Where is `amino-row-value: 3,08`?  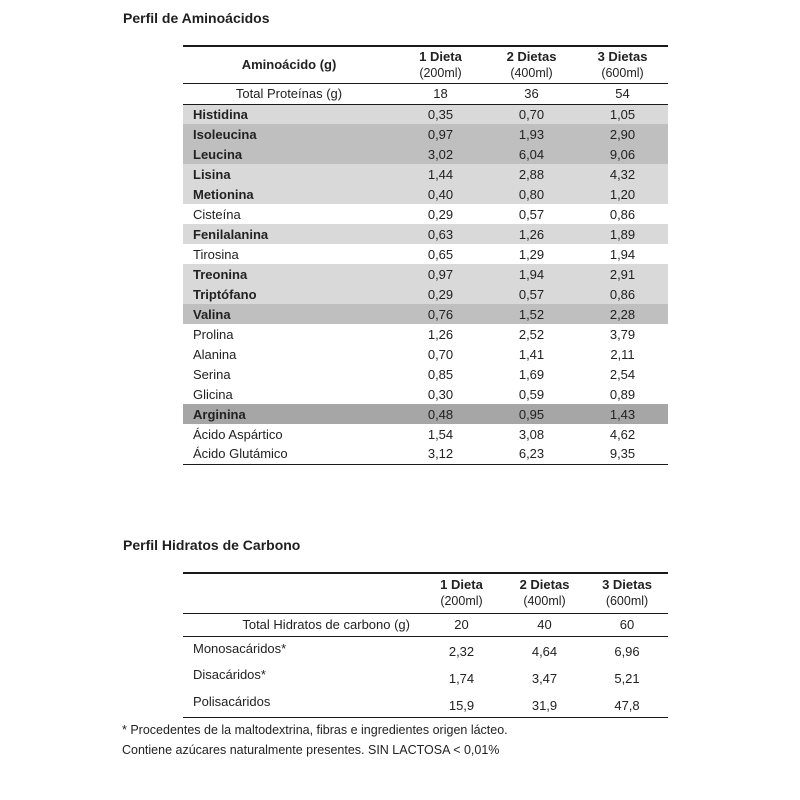
amino-row-value: 3,08 is located at coordinates (531, 434).